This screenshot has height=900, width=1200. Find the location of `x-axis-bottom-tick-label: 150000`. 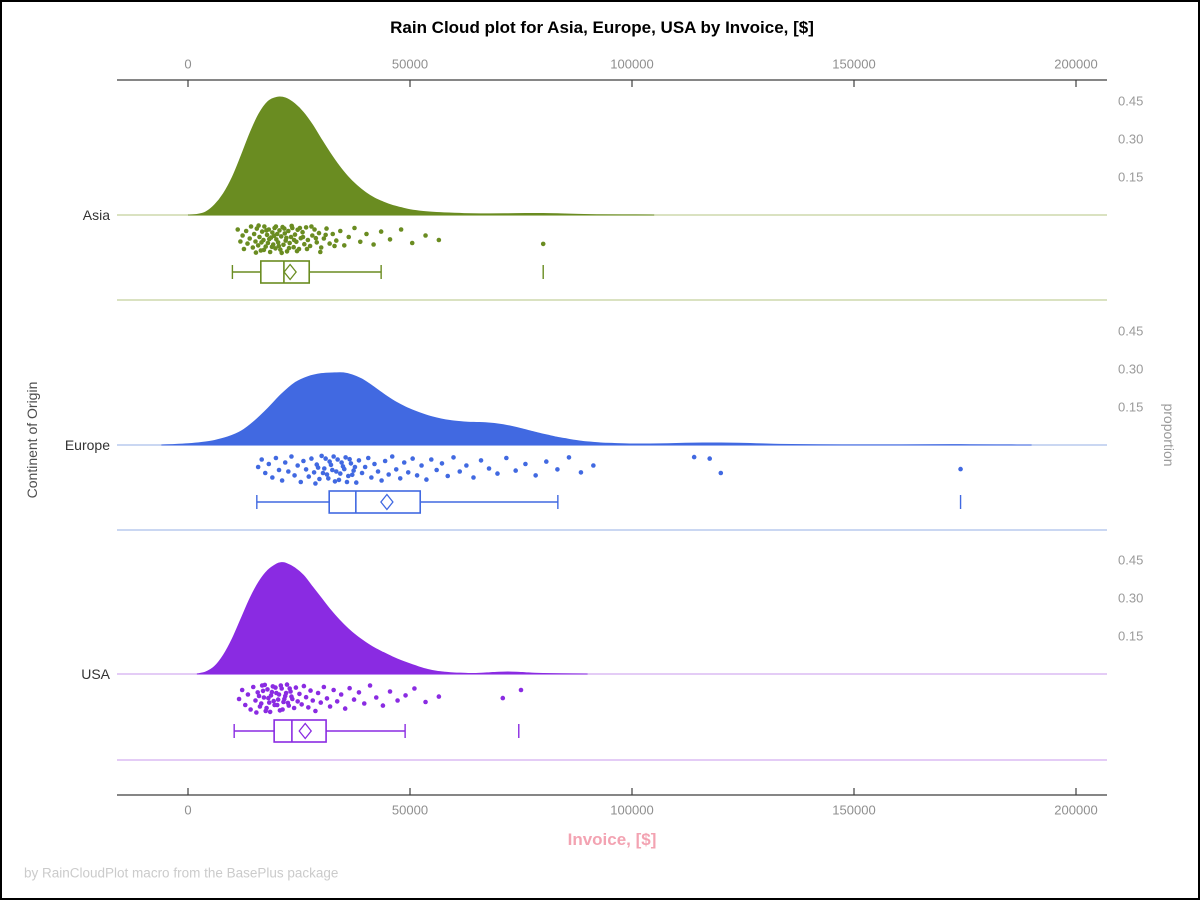

x-axis-bottom-tick-label: 150000 is located at coordinates (854, 810).